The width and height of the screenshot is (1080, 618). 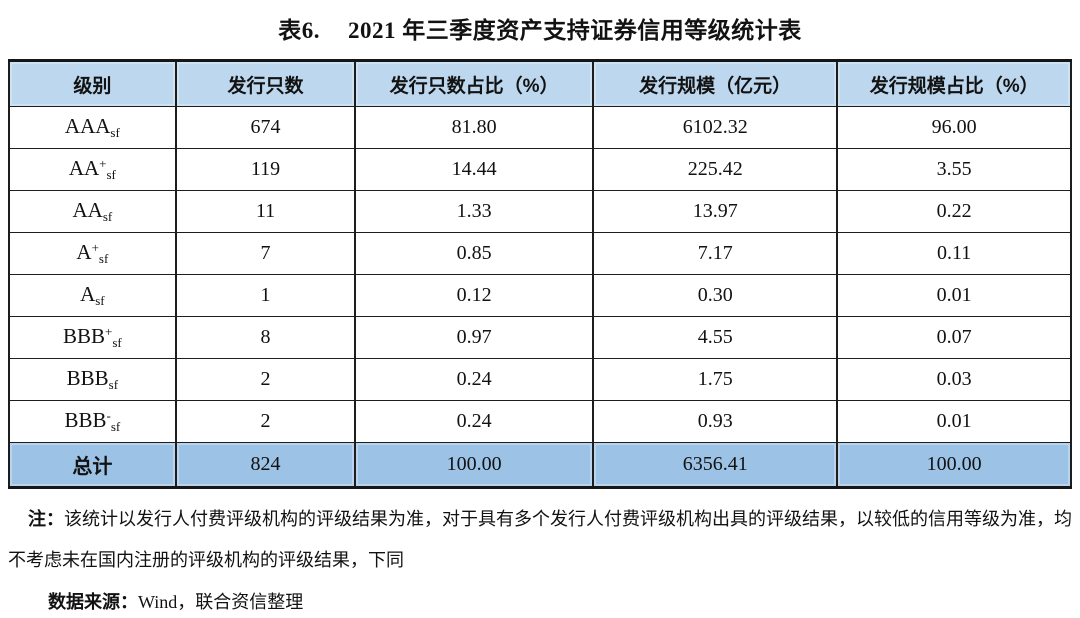 I want to click on count-pct-cell: 0.97, so click(x=474, y=337).